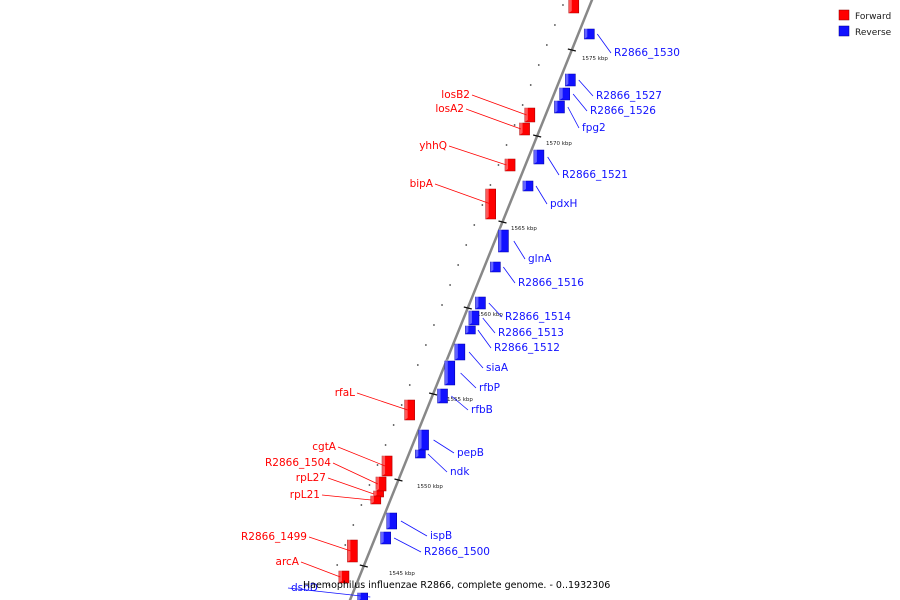 This screenshot has height=600, width=900. What do you see at coordinates (524, 229) in the screenshot?
I see `scale-tick-label: 1565 kbp` at bounding box center [524, 229].